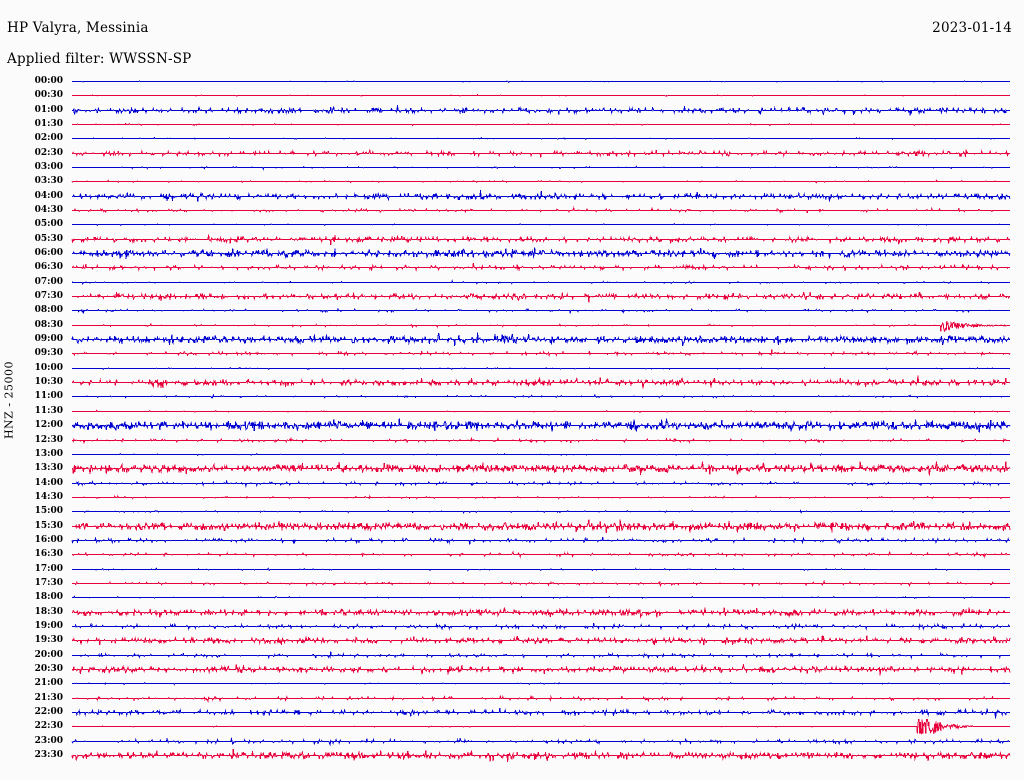 The height and width of the screenshot is (780, 1024). What do you see at coordinates (48, 711) in the screenshot?
I see `row-time-label: 22:00` at bounding box center [48, 711].